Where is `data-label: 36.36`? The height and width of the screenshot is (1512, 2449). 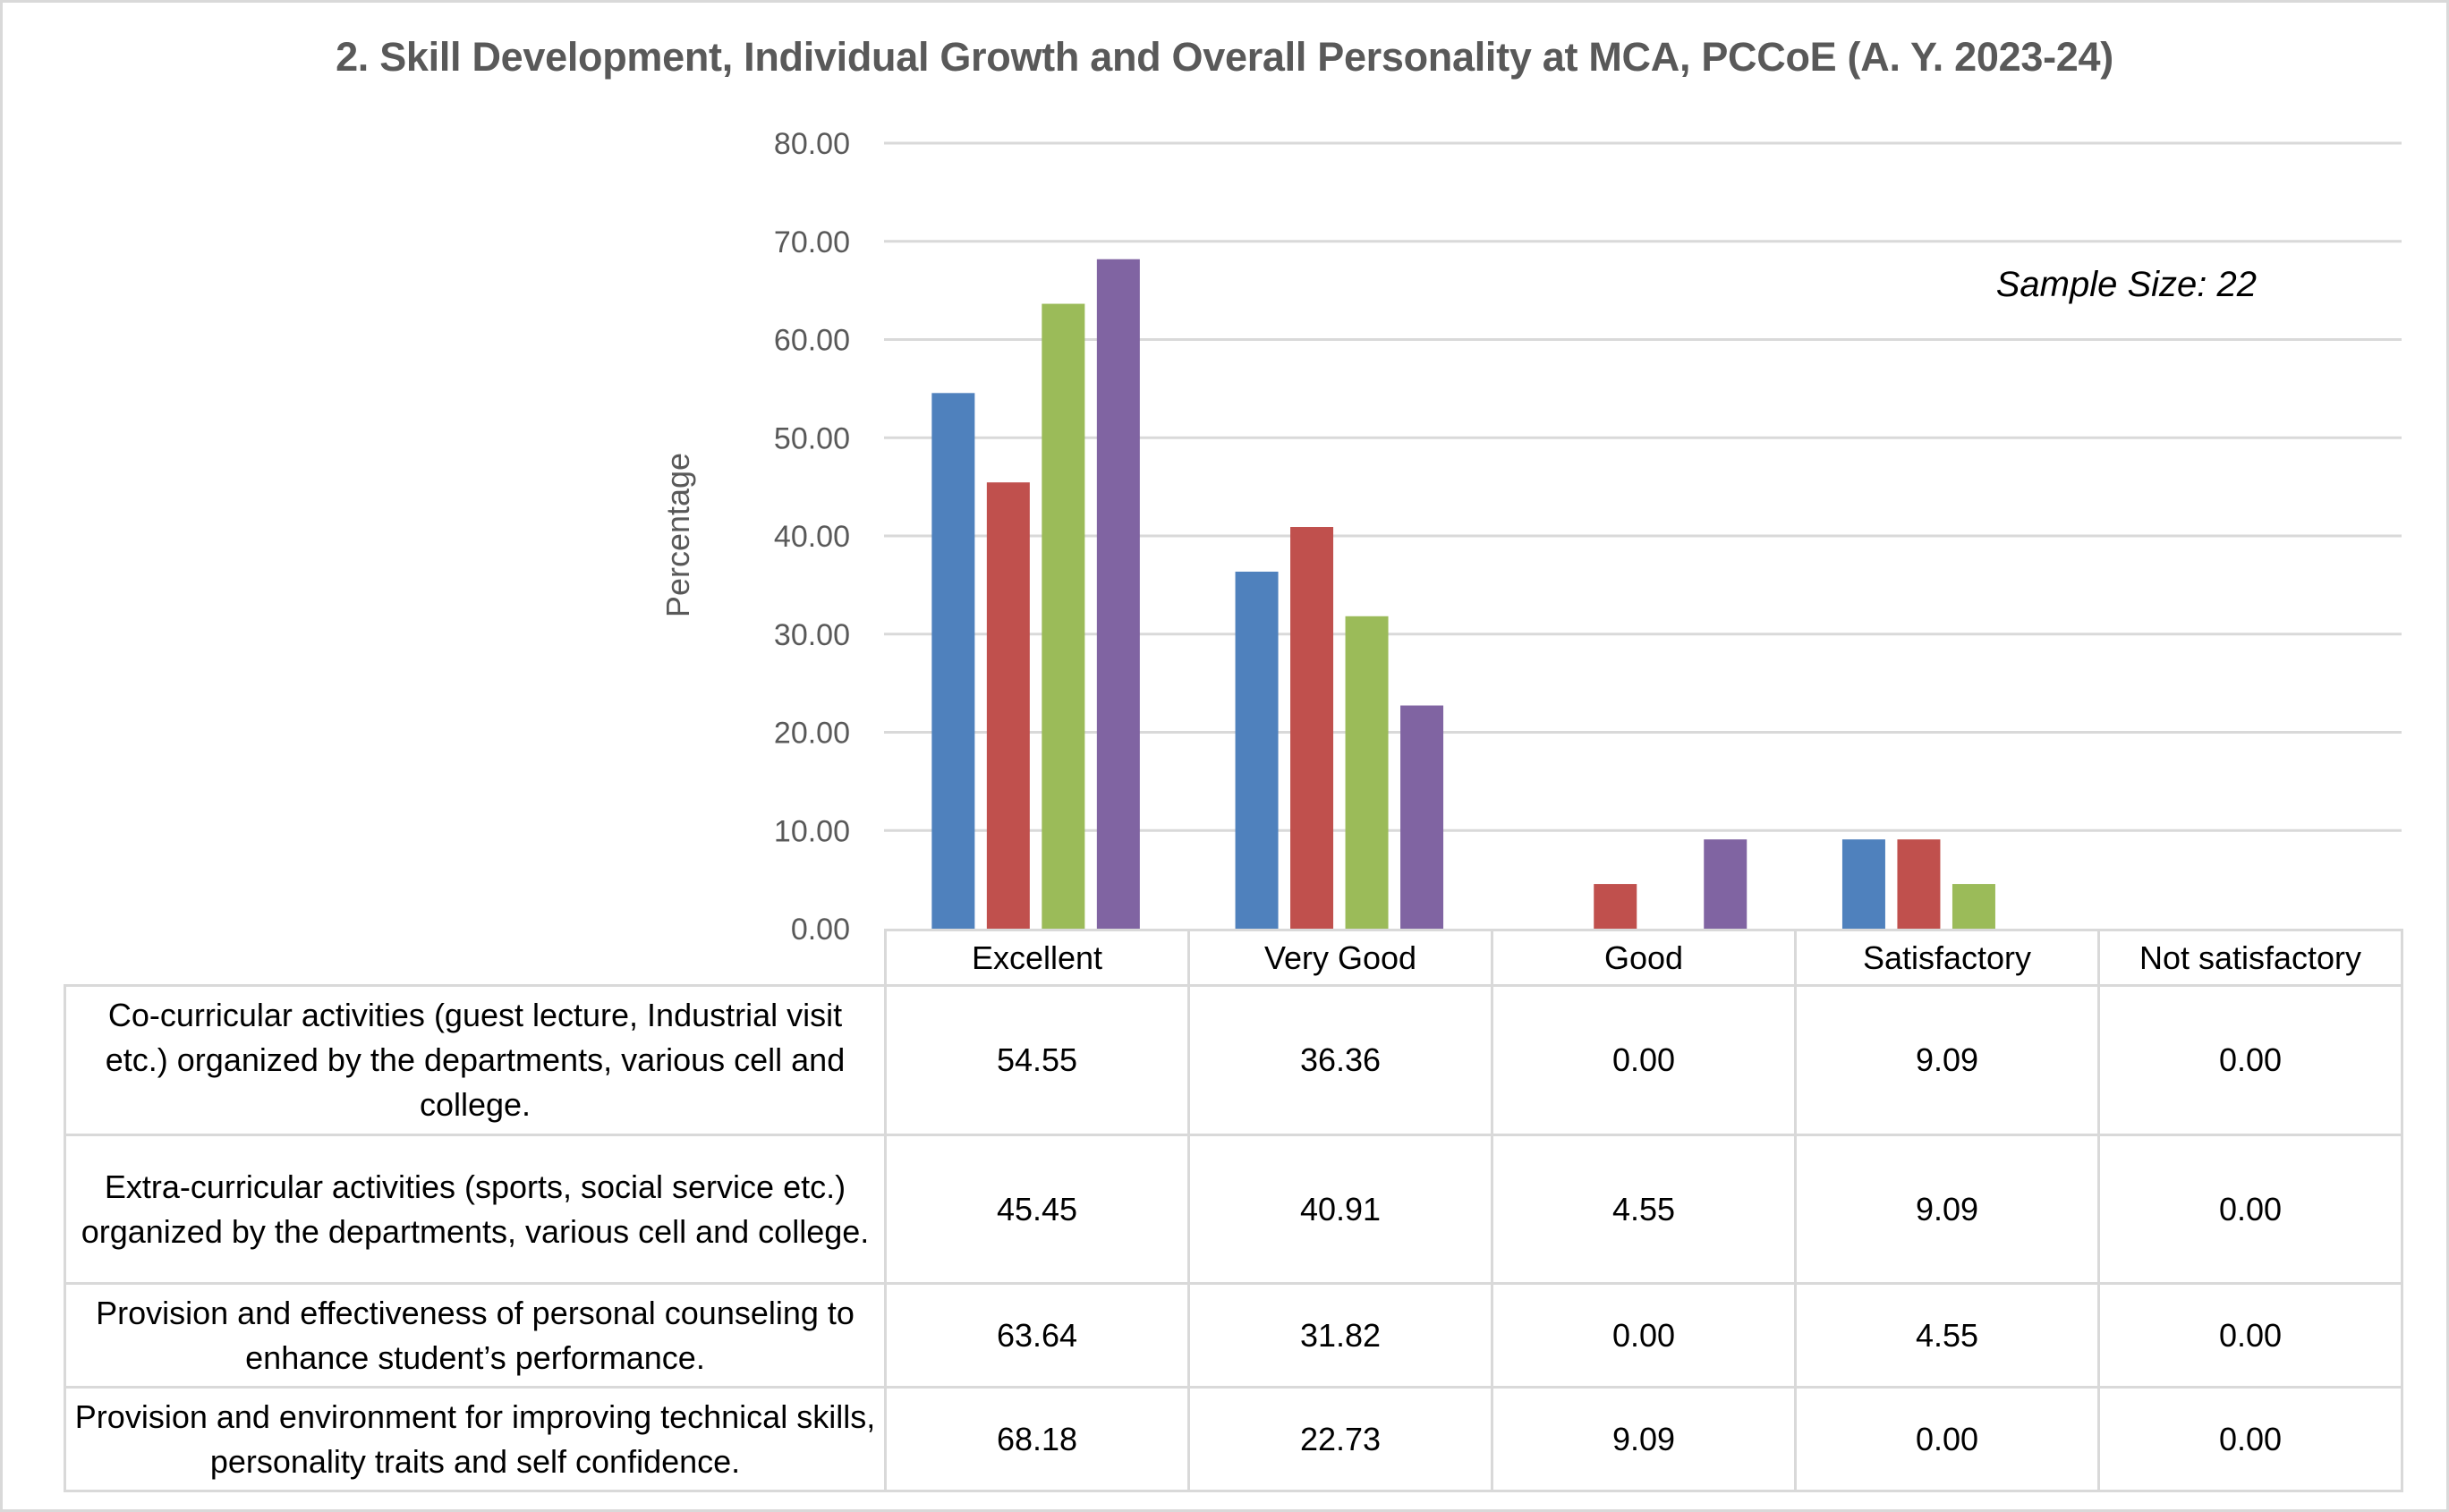
data-label: 36.36 is located at coordinates (1340, 1060).